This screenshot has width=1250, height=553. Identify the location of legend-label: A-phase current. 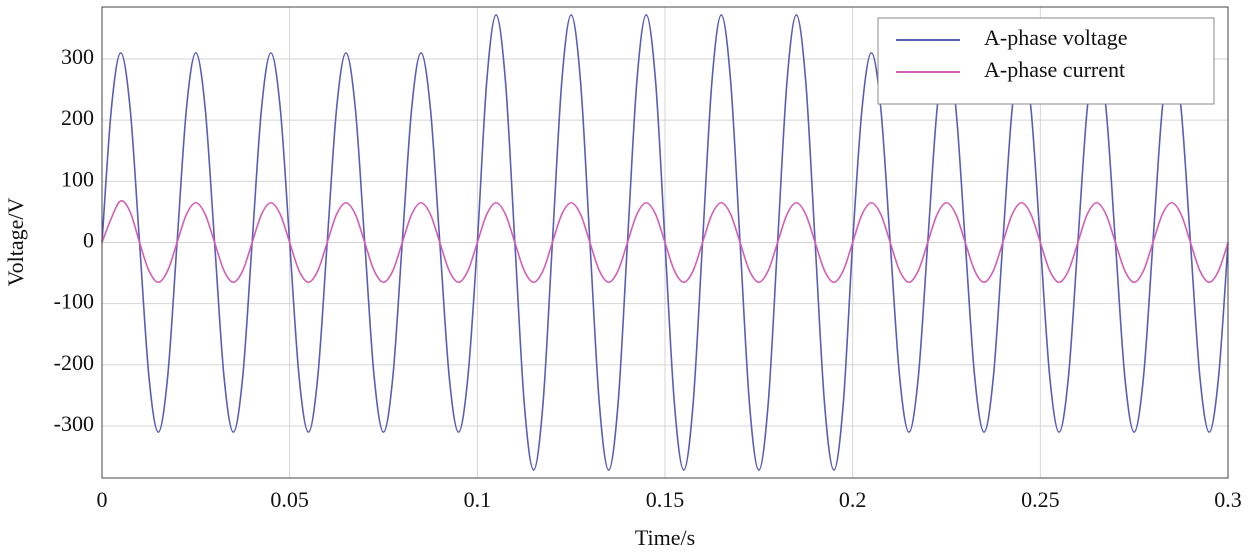
(1054, 69).